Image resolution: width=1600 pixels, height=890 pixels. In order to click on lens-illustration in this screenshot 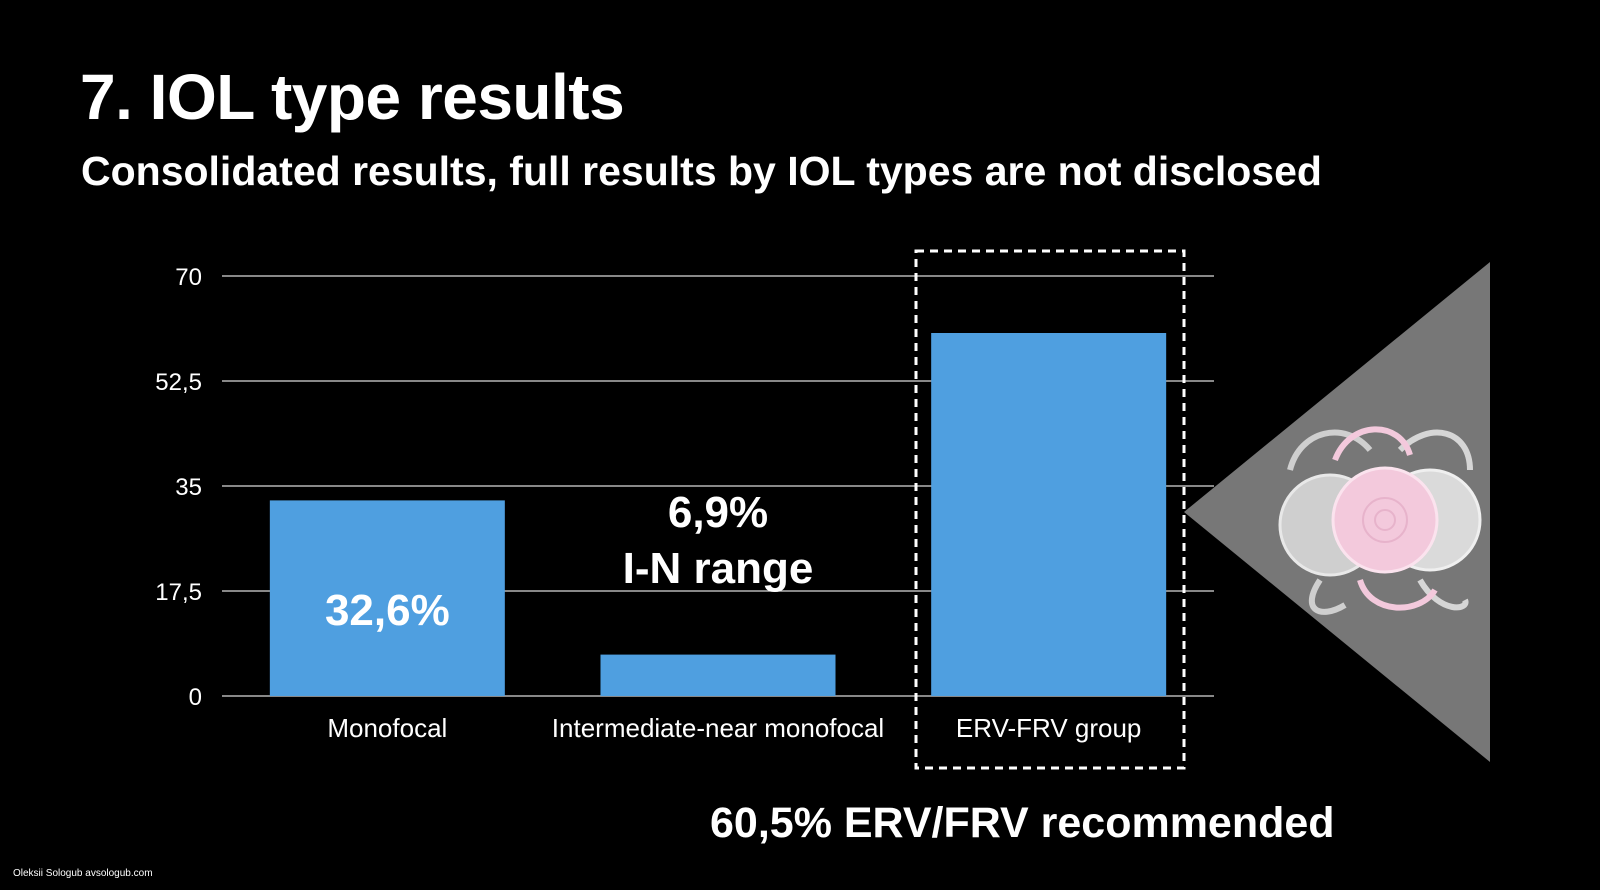, I will do `click(1337, 512)`.